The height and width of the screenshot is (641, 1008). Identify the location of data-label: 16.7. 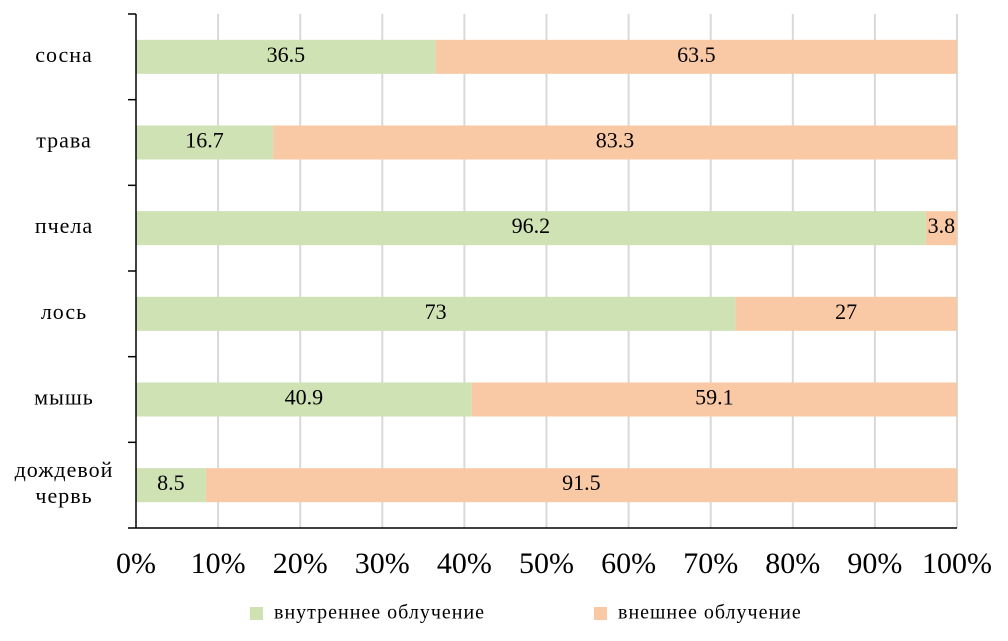
(204, 140).